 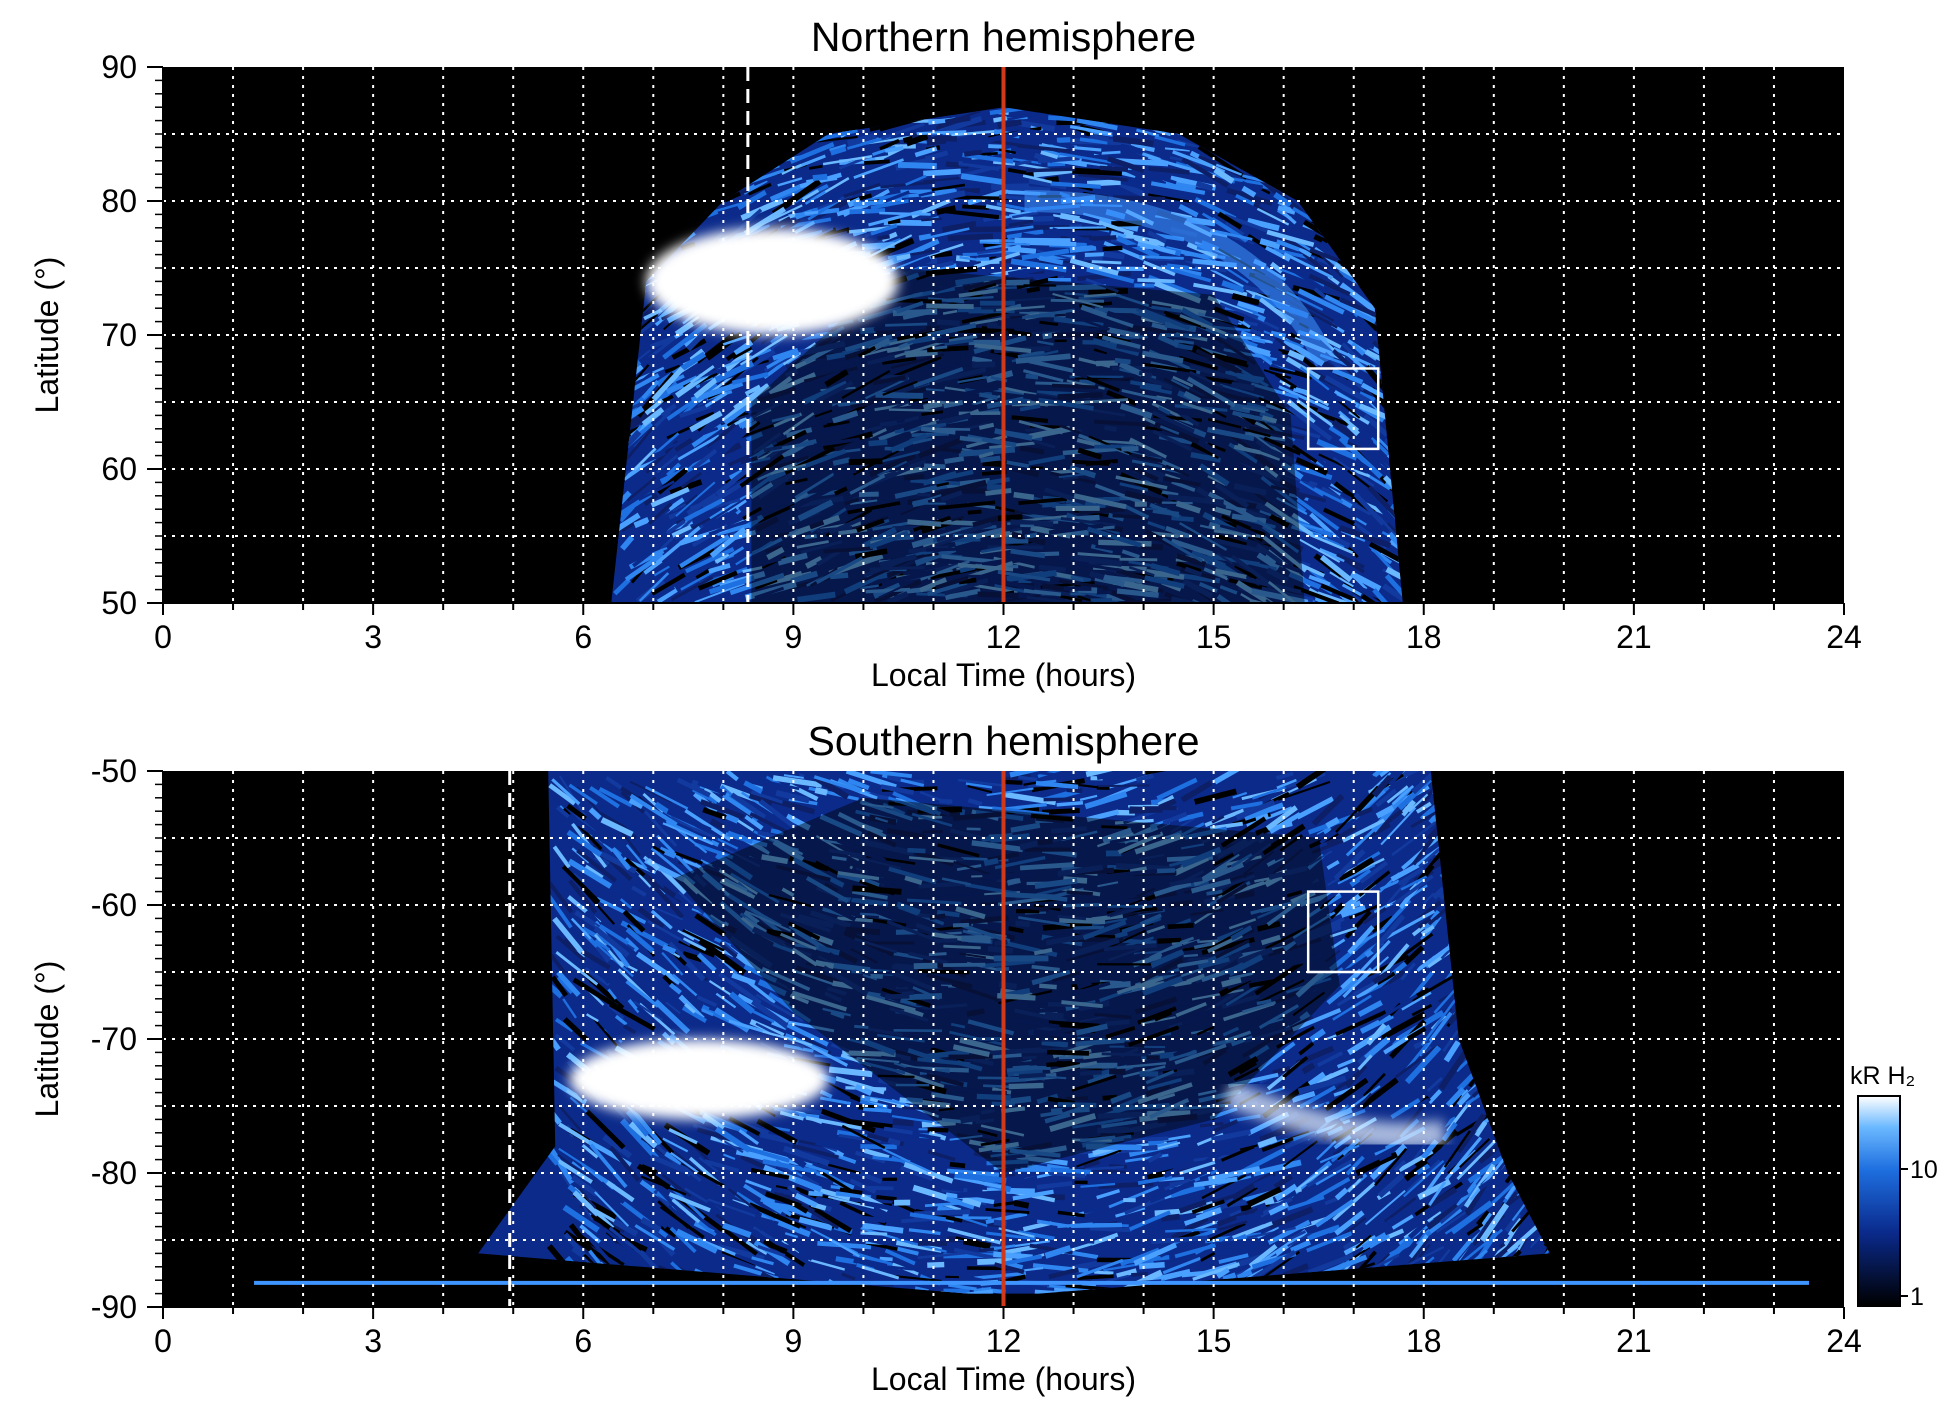 What do you see at coordinates (1003, 37) in the screenshot?
I see `chart-title: Northern hemisphere` at bounding box center [1003, 37].